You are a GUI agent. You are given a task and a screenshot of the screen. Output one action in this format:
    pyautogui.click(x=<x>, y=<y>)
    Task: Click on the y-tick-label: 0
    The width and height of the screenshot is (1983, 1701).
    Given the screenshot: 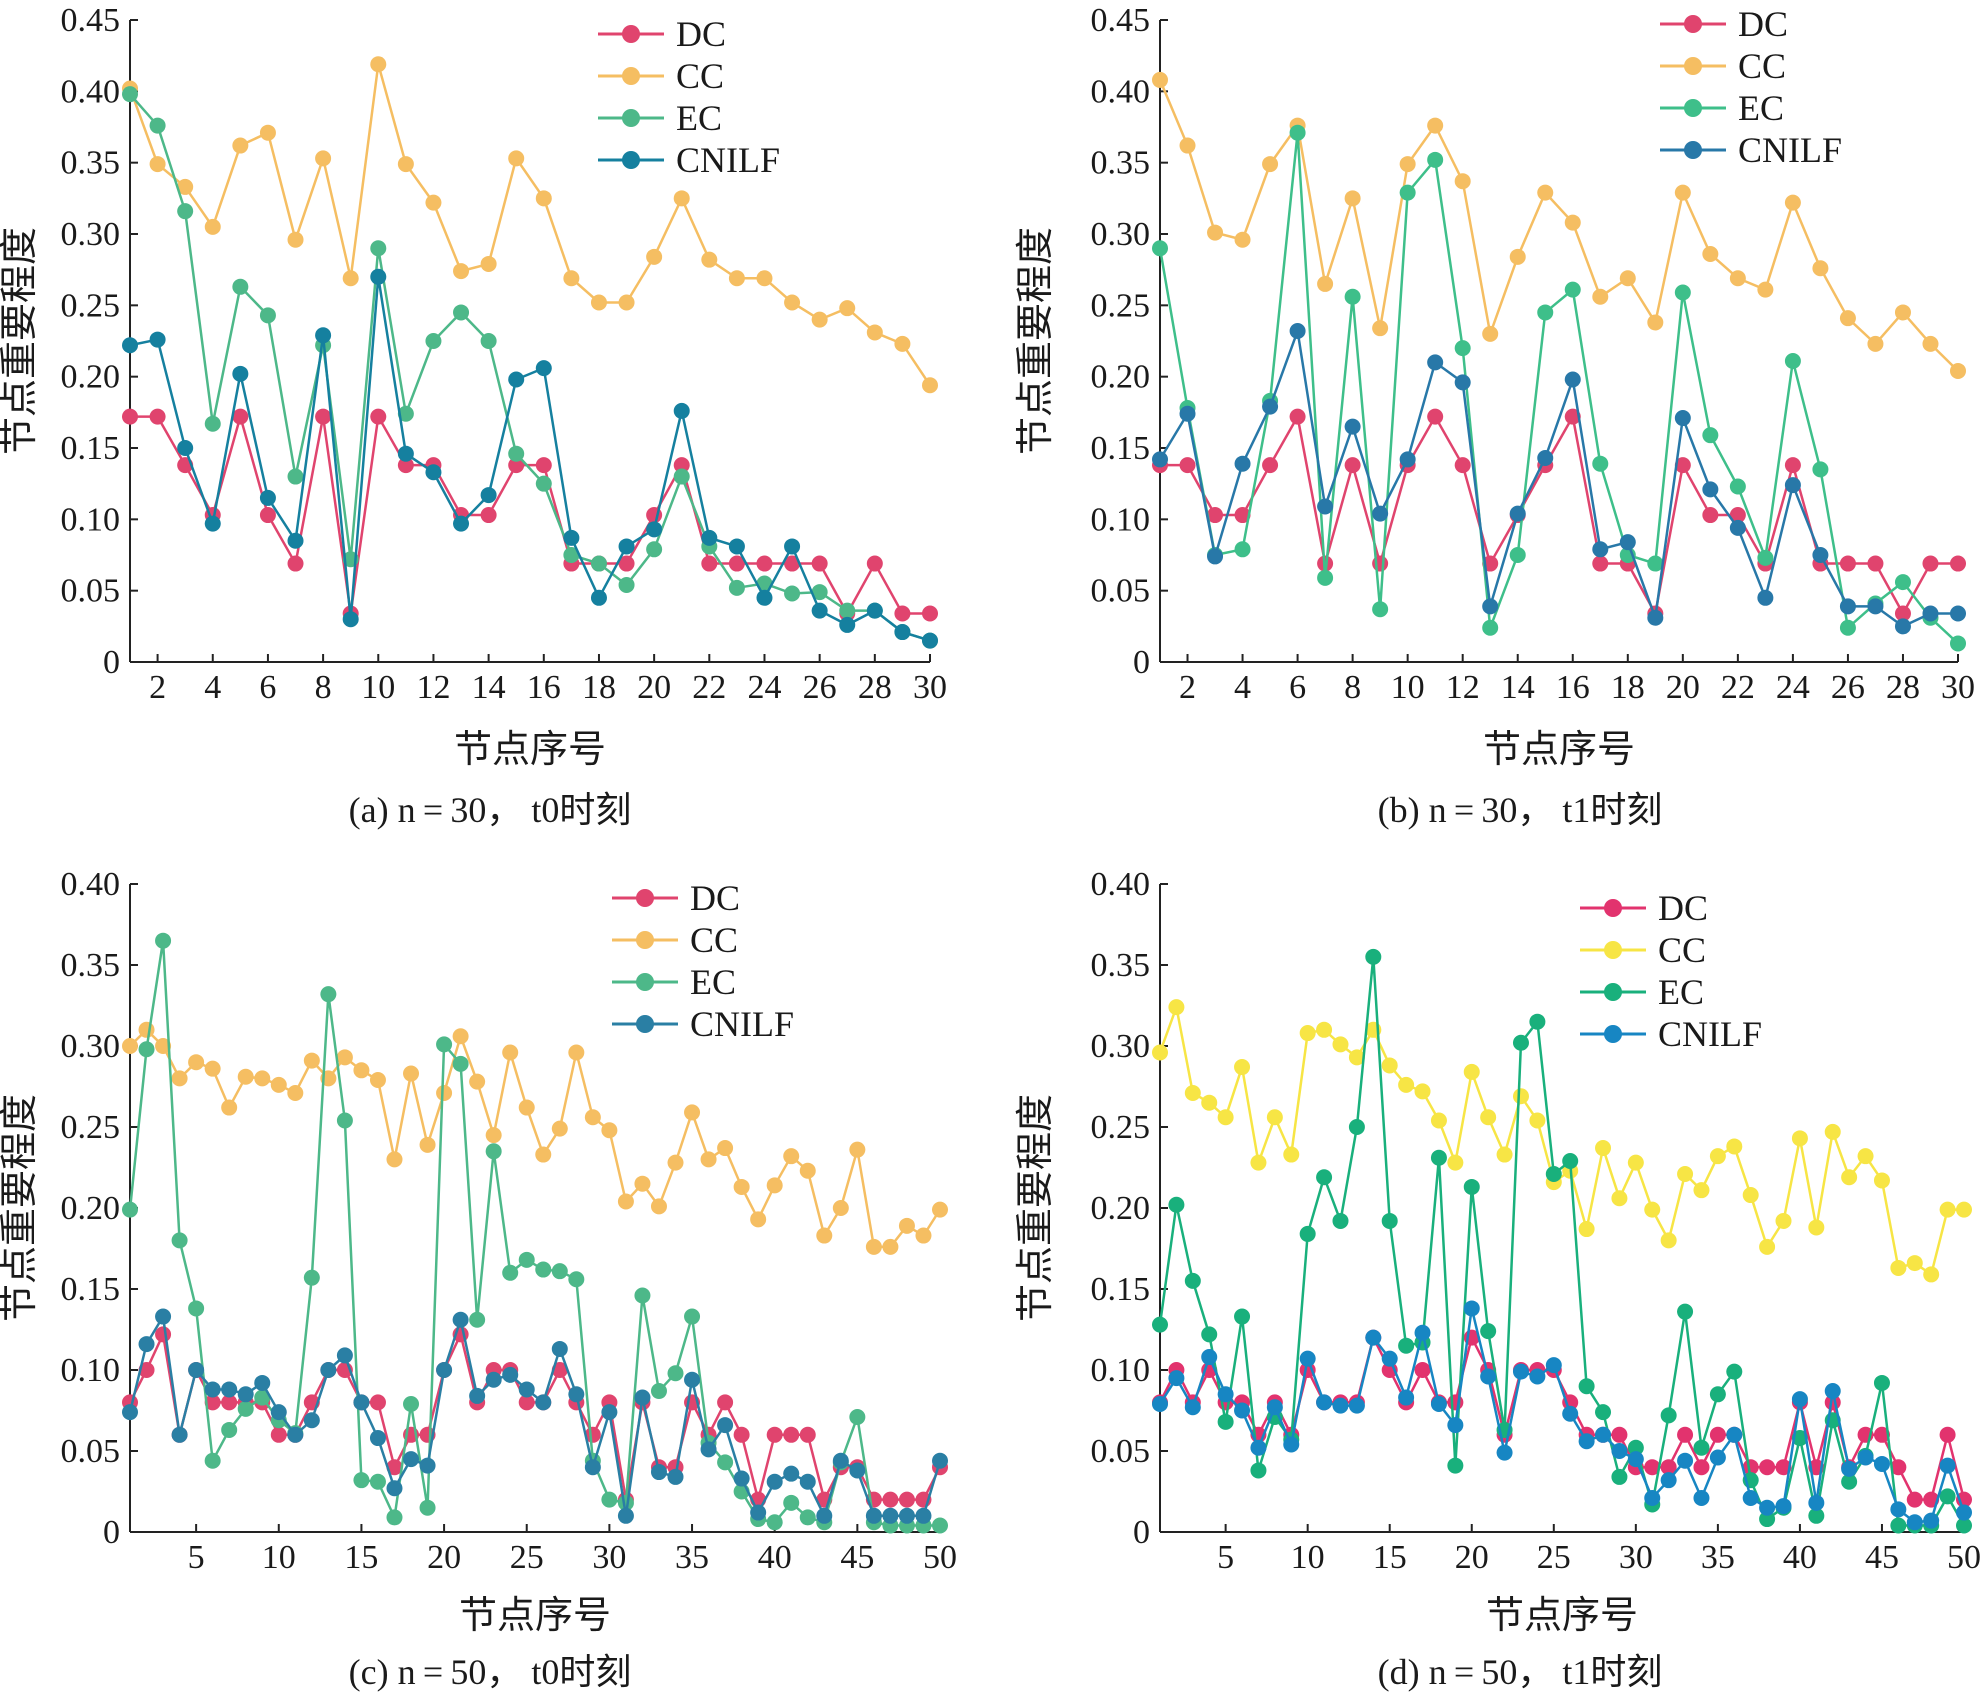 What is the action you would take?
    pyautogui.click(x=111, y=662)
    